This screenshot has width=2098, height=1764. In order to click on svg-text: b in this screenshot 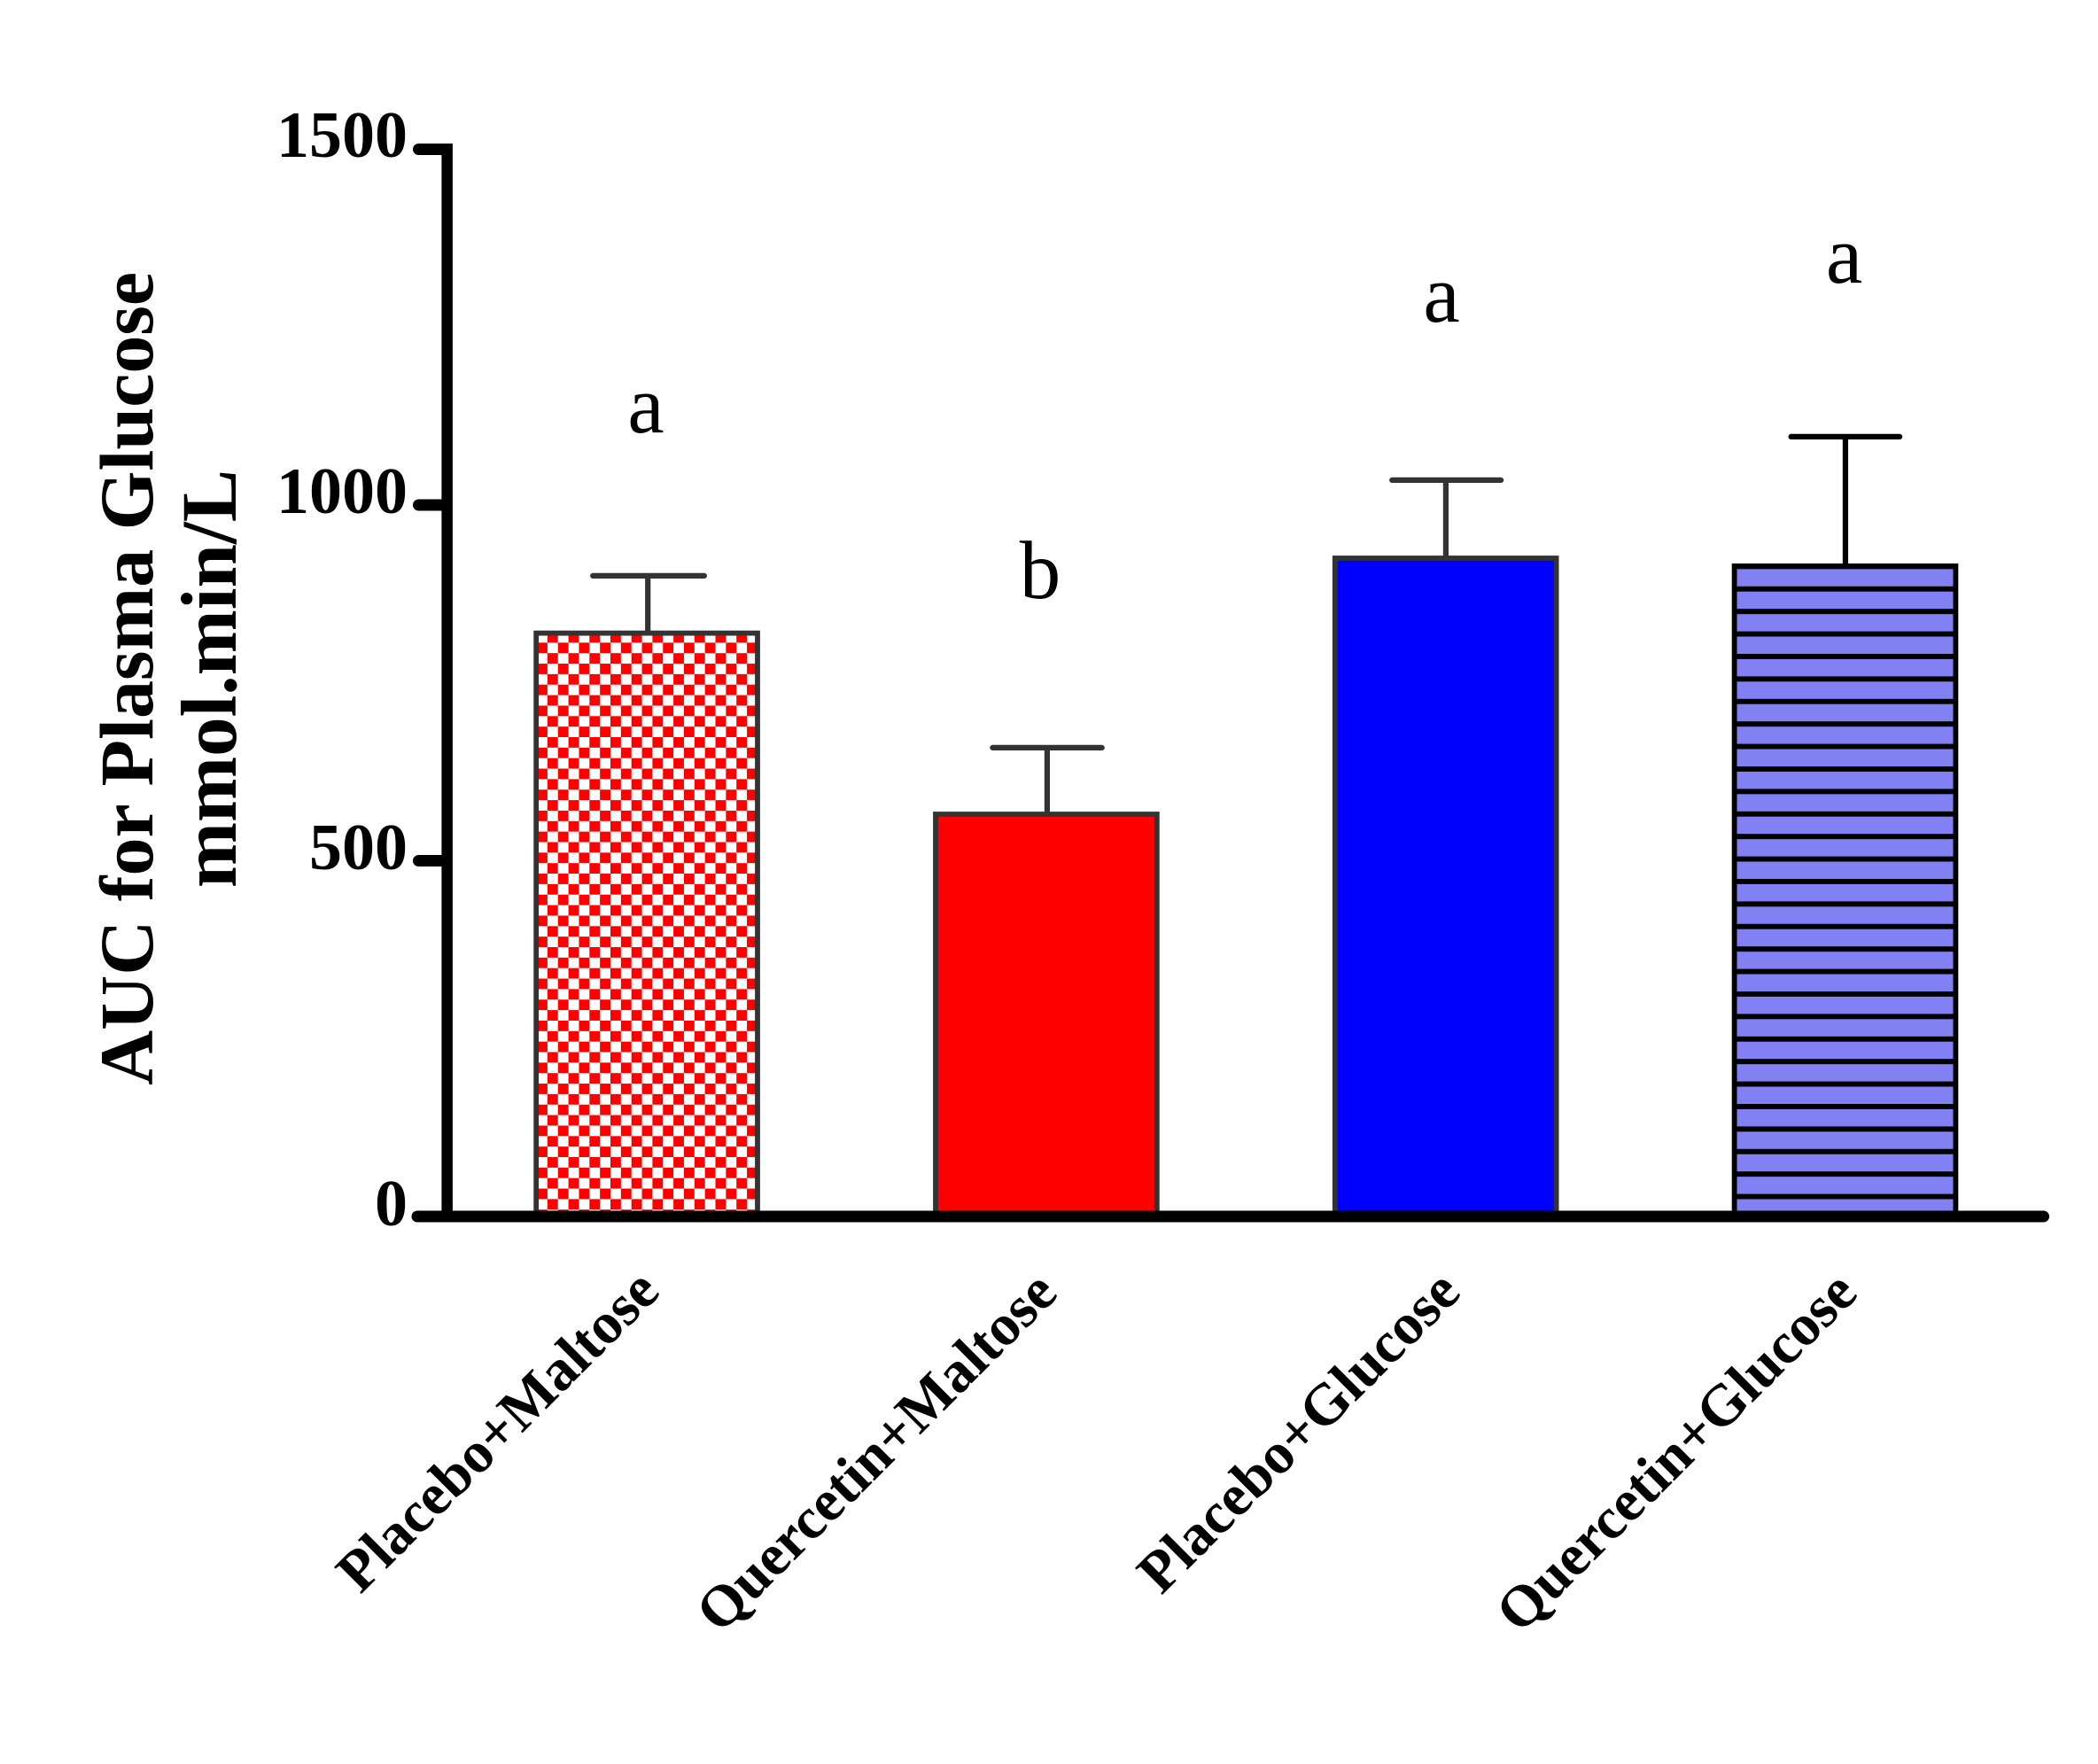, I will do `click(1040, 571)`.